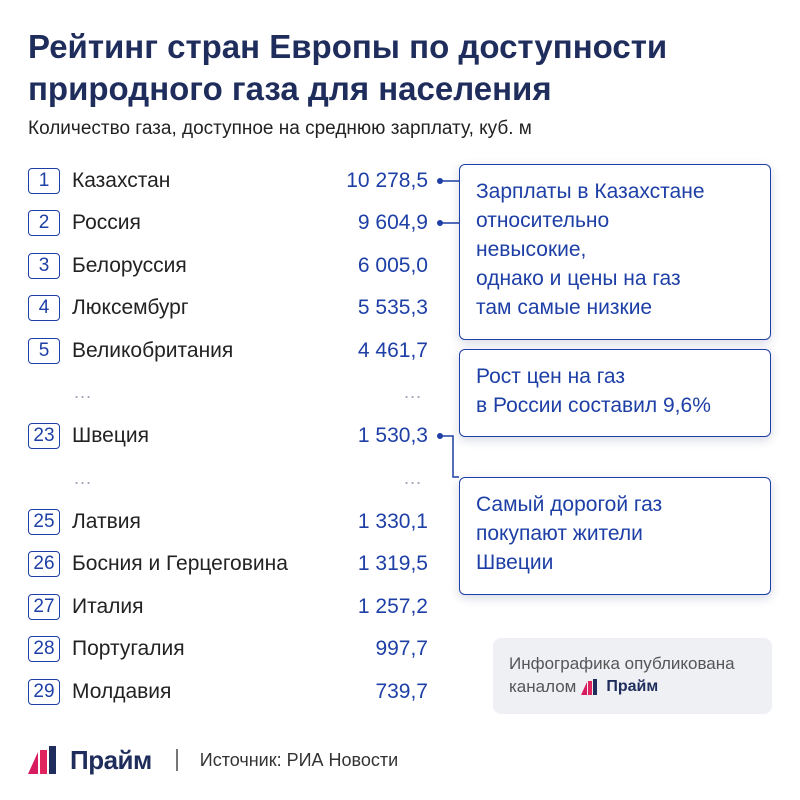 This screenshot has height=800, width=800. What do you see at coordinates (387, 180) in the screenshot?
I see `gas-volume: 10 278,5` at bounding box center [387, 180].